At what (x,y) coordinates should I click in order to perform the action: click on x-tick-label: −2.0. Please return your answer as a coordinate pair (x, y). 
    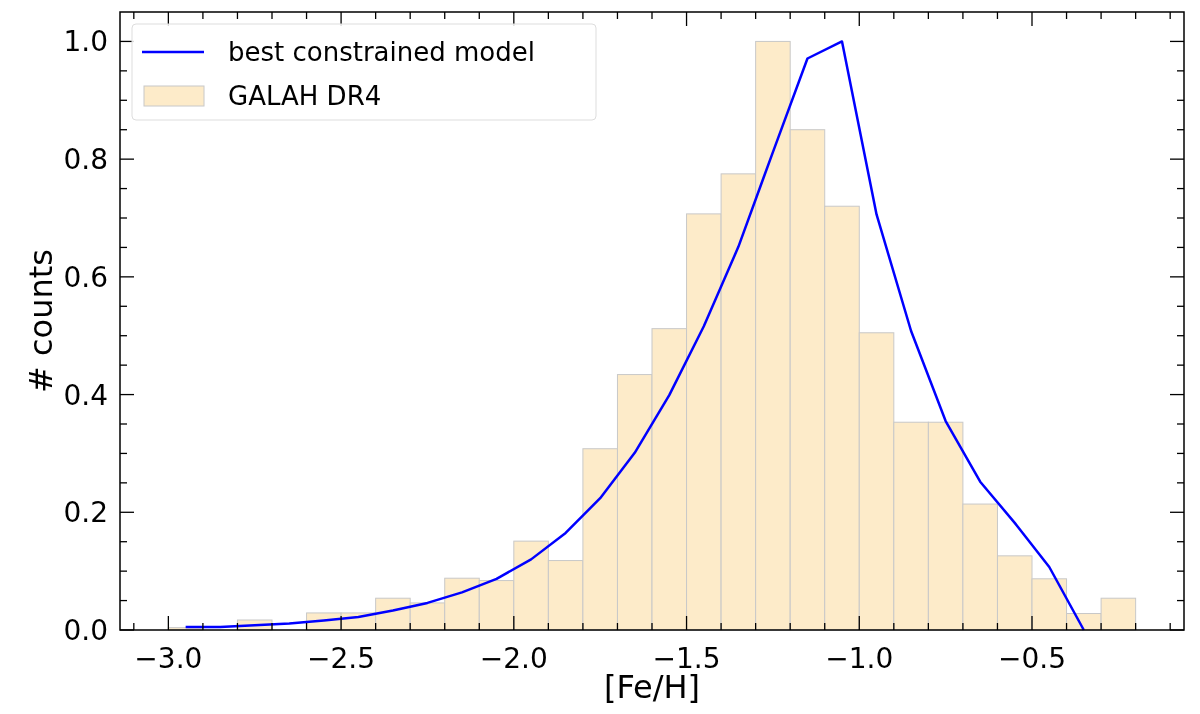
    Looking at the image, I should click on (513, 658).